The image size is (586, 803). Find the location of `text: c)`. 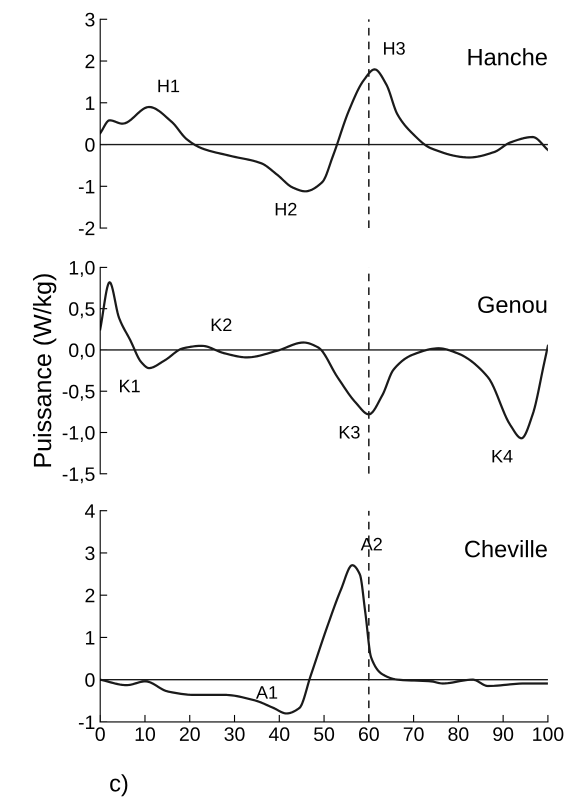

text: c) is located at coordinates (119, 785).